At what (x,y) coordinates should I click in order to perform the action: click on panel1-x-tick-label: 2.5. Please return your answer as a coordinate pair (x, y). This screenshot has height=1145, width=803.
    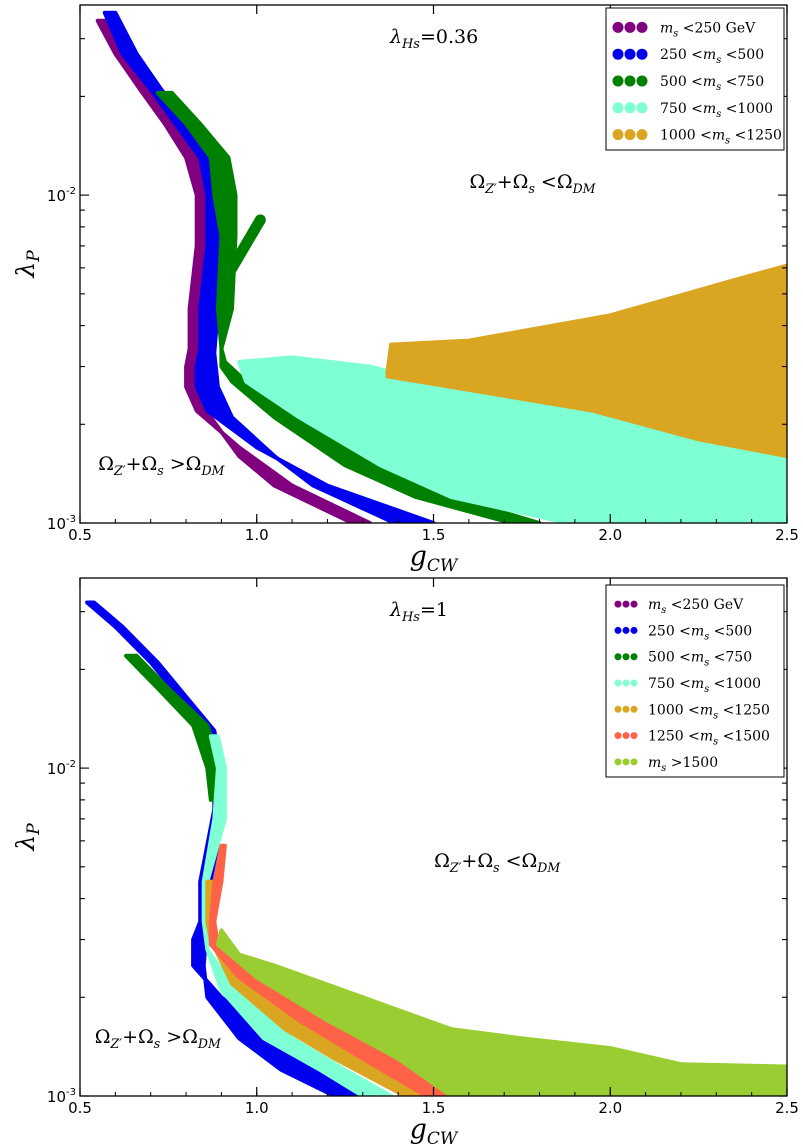
    Looking at the image, I should click on (787, 535).